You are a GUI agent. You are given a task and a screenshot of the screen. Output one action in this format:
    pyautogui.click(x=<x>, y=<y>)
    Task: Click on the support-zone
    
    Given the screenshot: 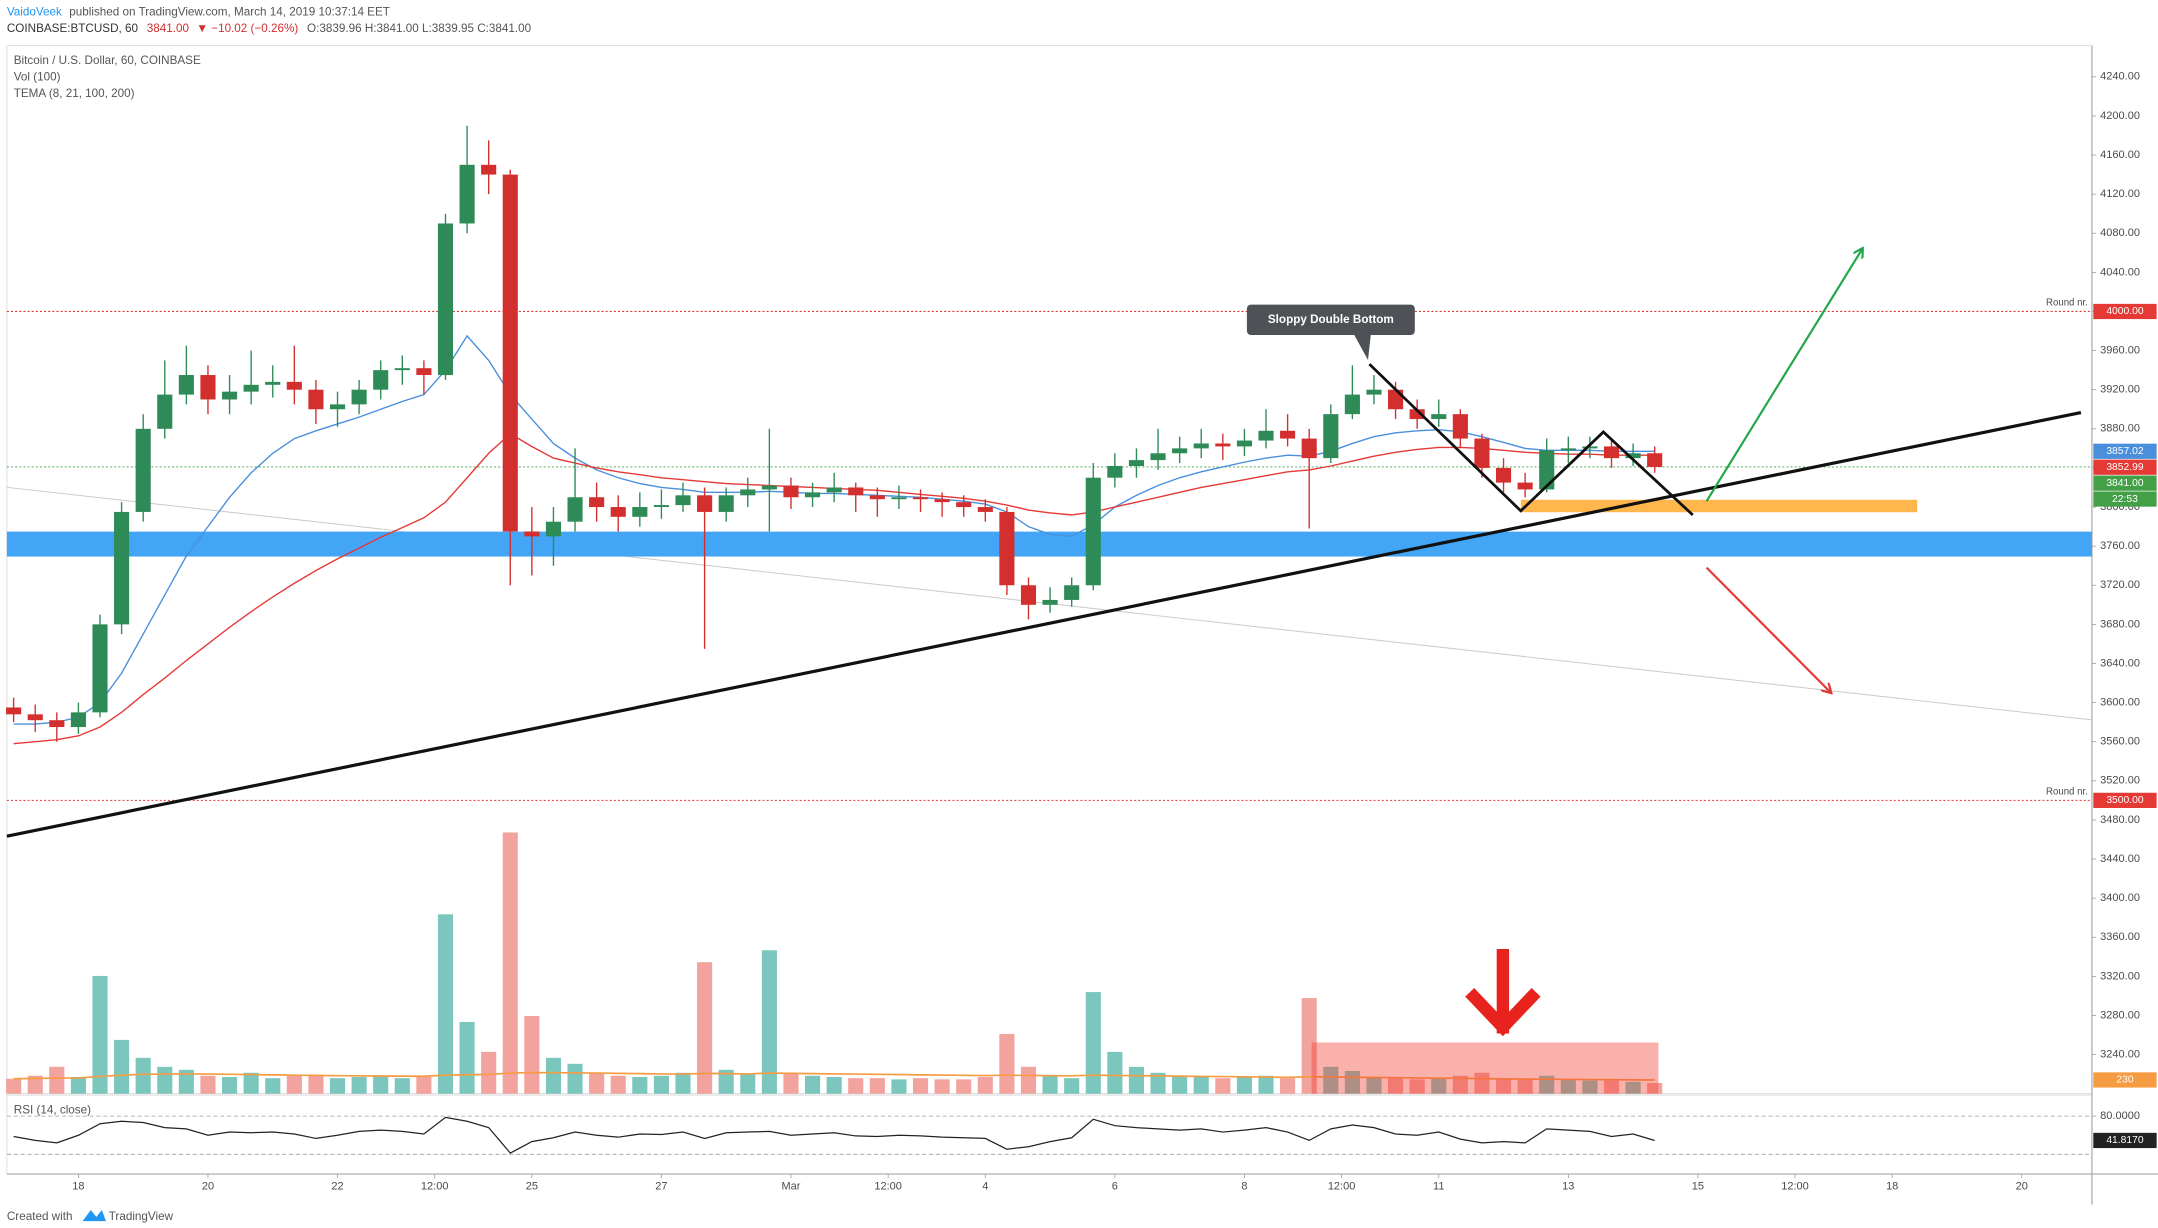 What is the action you would take?
    pyautogui.click(x=1049, y=544)
    